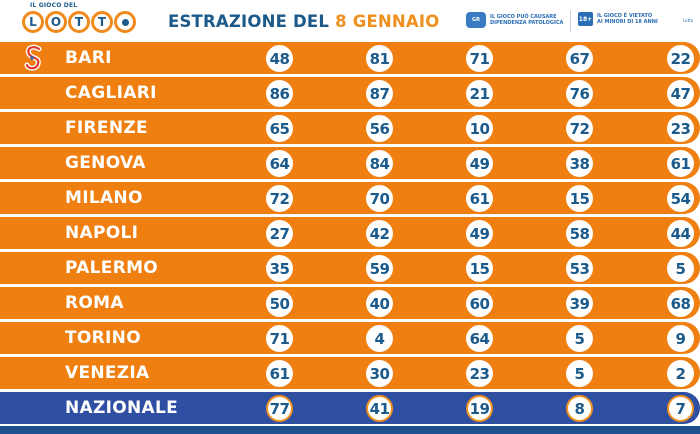  I want to click on number-ball: 27, so click(279, 233).